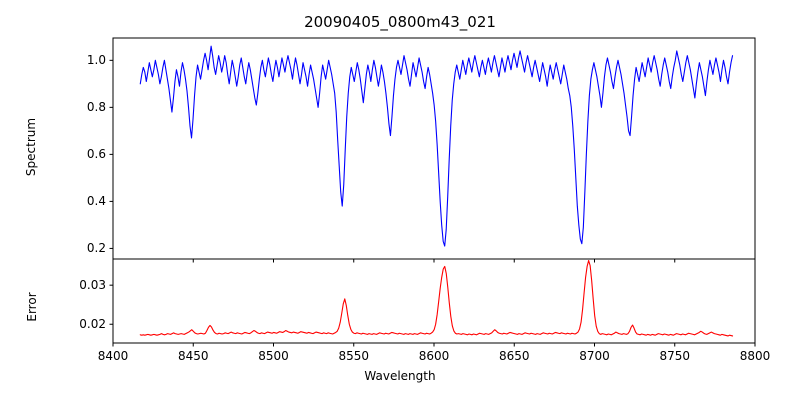 The image size is (800, 400). I want to click on x-tick-label: 8500, so click(273, 356).